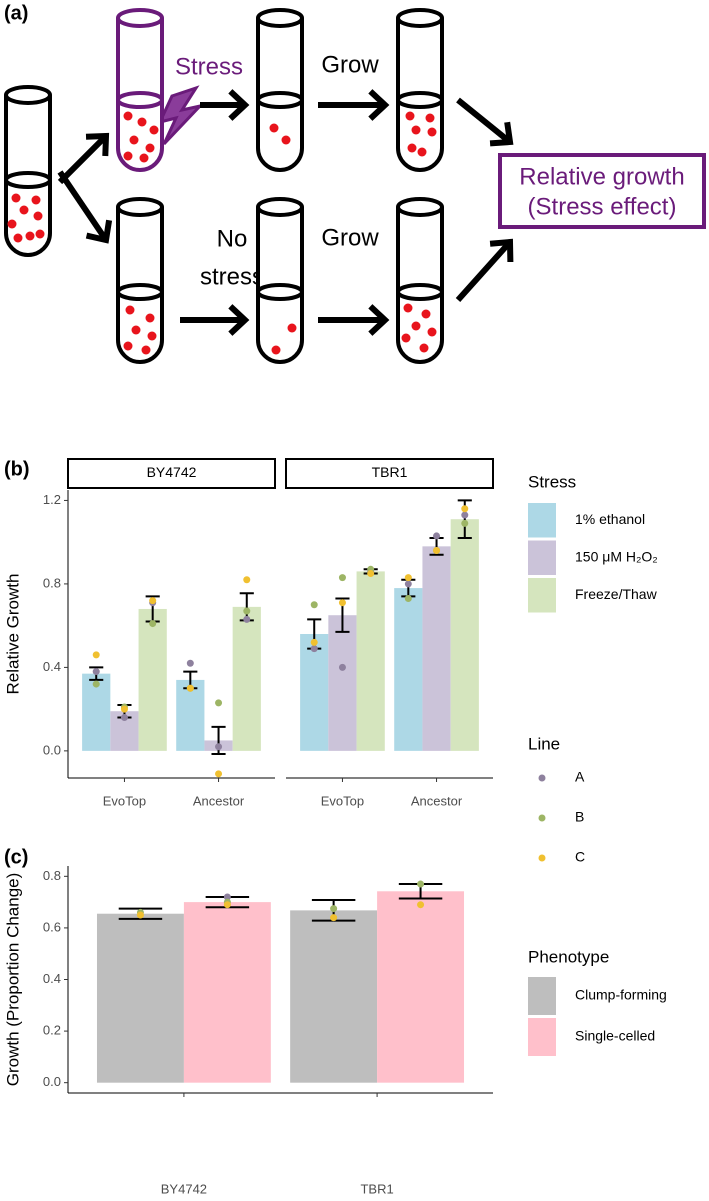 The width and height of the screenshot is (709, 1201). What do you see at coordinates (542, 778) in the screenshot?
I see `legend-point` at bounding box center [542, 778].